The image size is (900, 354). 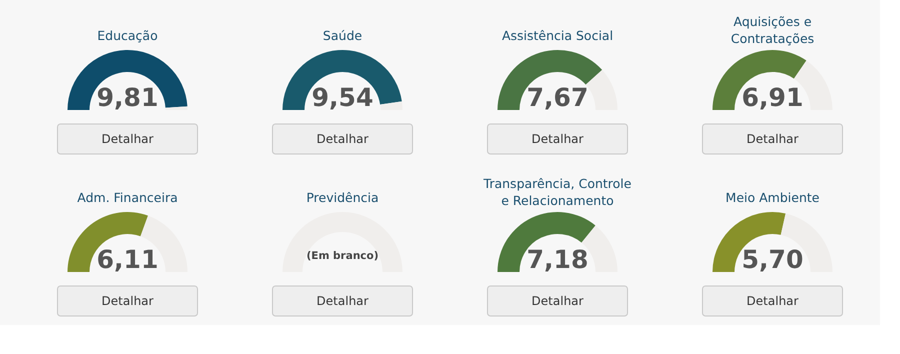 What do you see at coordinates (342, 197) in the screenshot?
I see `chart-title: Previdência` at bounding box center [342, 197].